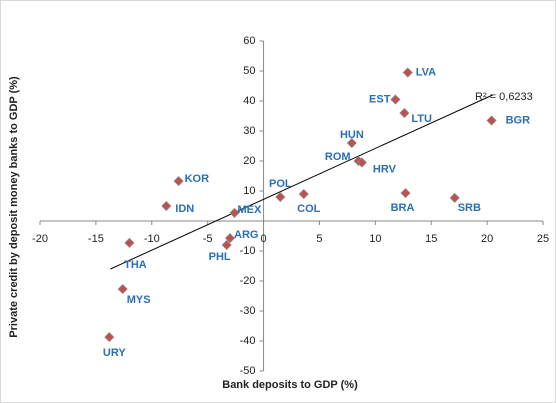 The image size is (556, 403). I want to click on y-tick-label: -40, so click(248, 341).